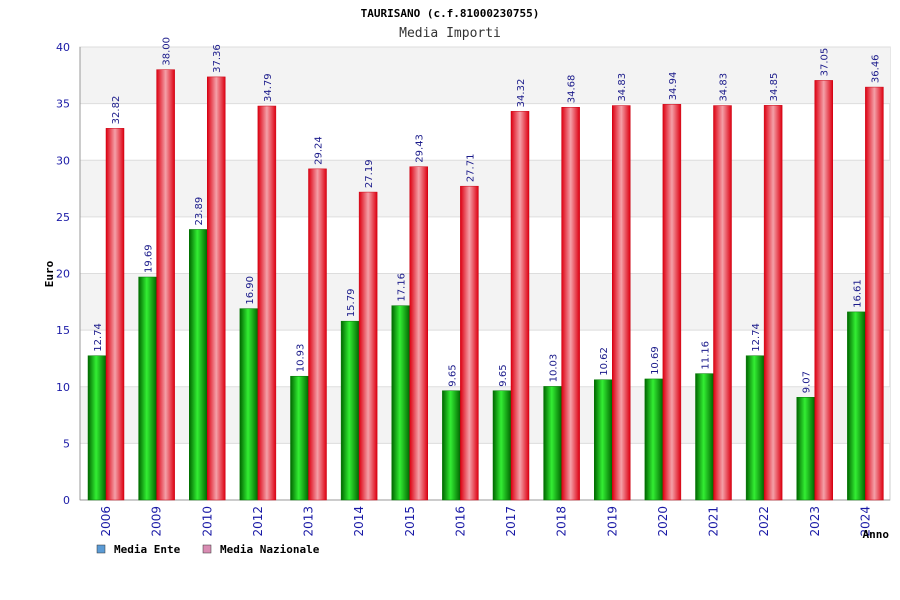 The image size is (900, 600). What do you see at coordinates (63, 160) in the screenshot?
I see `y-tick-label: 30` at bounding box center [63, 160].